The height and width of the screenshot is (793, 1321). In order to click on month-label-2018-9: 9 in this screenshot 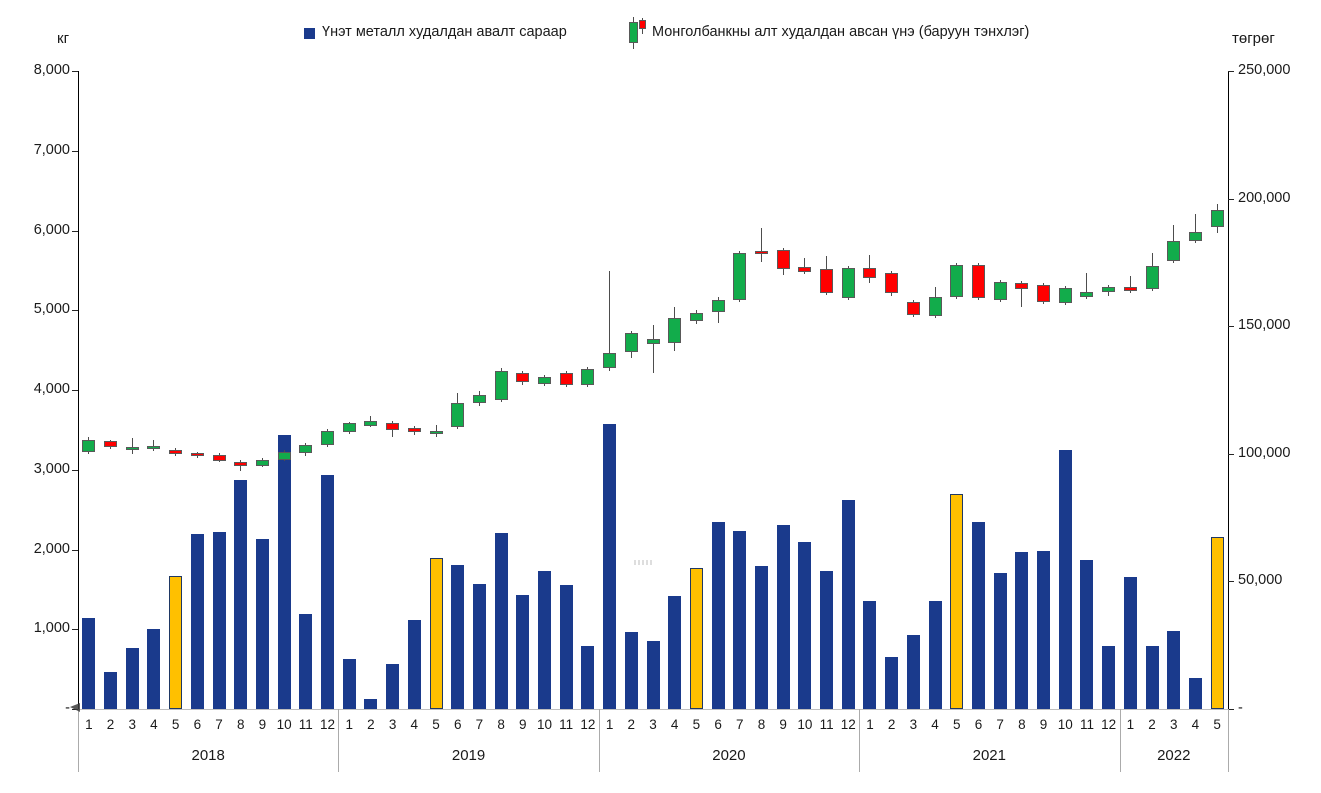, I will do `click(262, 724)`.